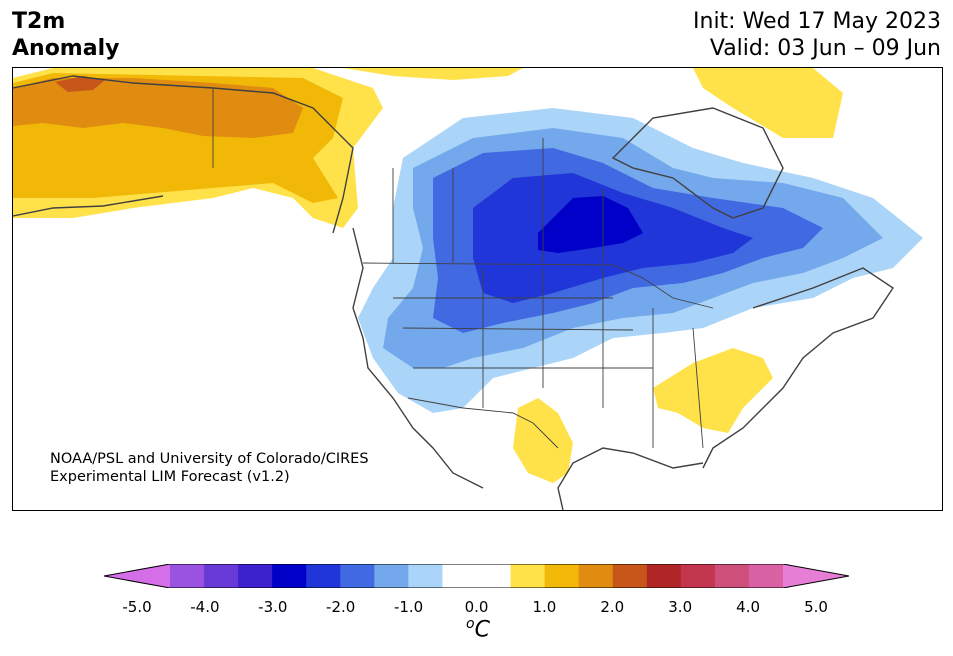 Image resolution: width=953 pixels, height=656 pixels. Describe the element at coordinates (66, 48) in the screenshot. I see `title-line-anomaly: Anomaly` at that location.